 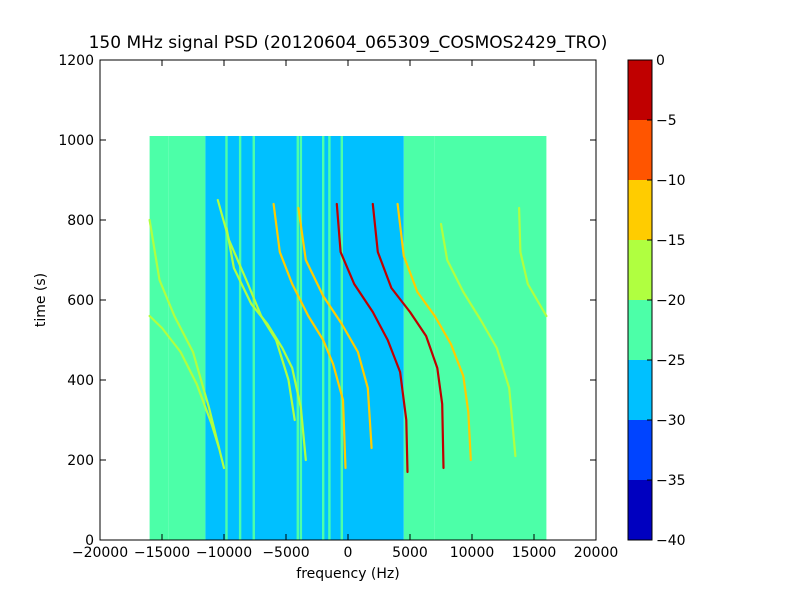 What do you see at coordinates (80, 221) in the screenshot?
I see `y-tick-label: 800` at bounding box center [80, 221].